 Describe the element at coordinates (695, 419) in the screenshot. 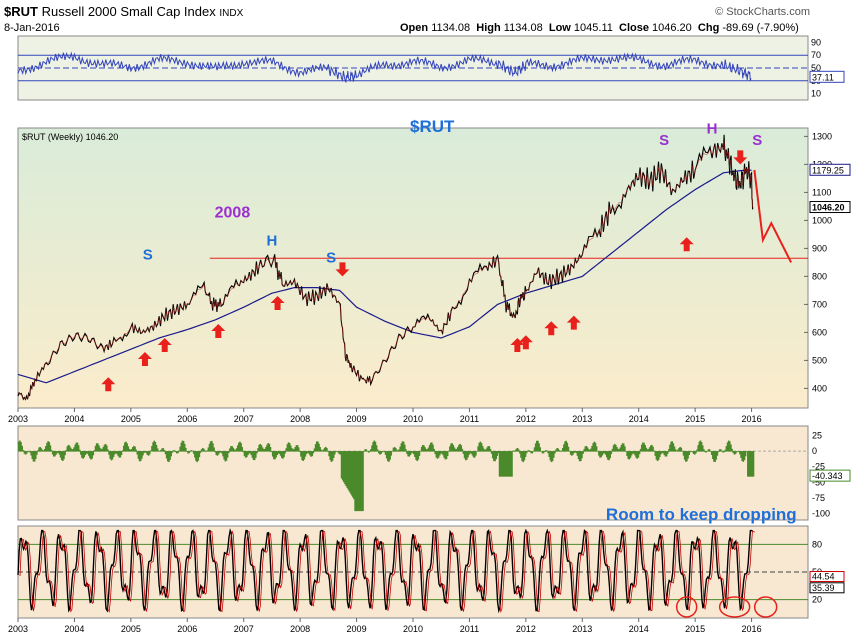

I see `x-tick-label: 2015` at that location.